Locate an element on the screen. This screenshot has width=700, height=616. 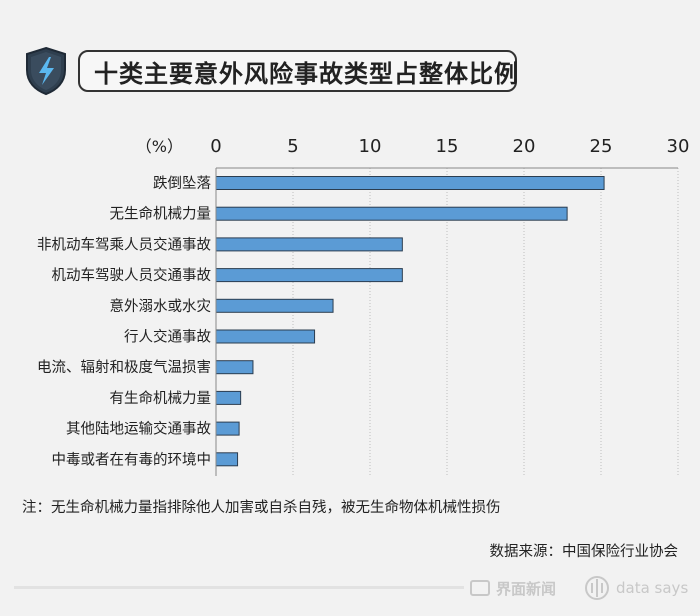
unit-label: （%） is located at coordinates (159, 146).